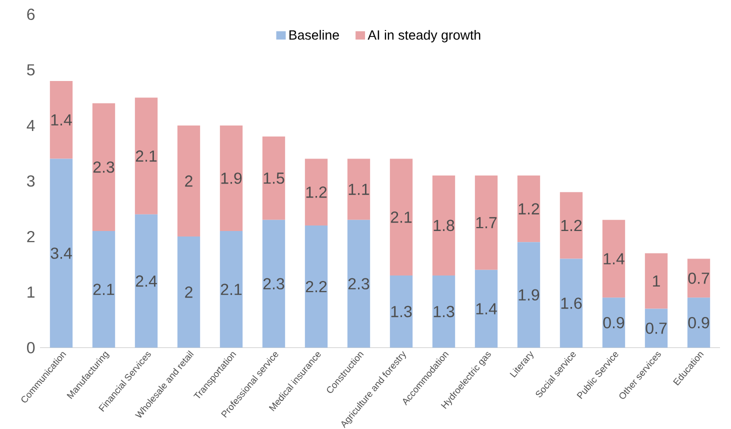 This screenshot has height=429, width=731. I want to click on data-label: 1, so click(656, 281).